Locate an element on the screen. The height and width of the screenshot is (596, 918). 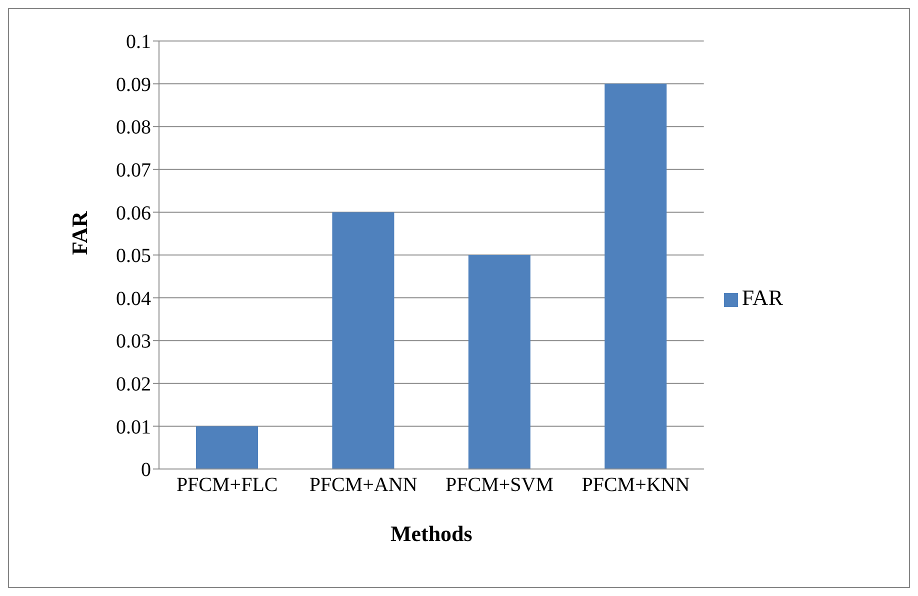
y-tick-label: 0.03 is located at coordinates (133, 341).